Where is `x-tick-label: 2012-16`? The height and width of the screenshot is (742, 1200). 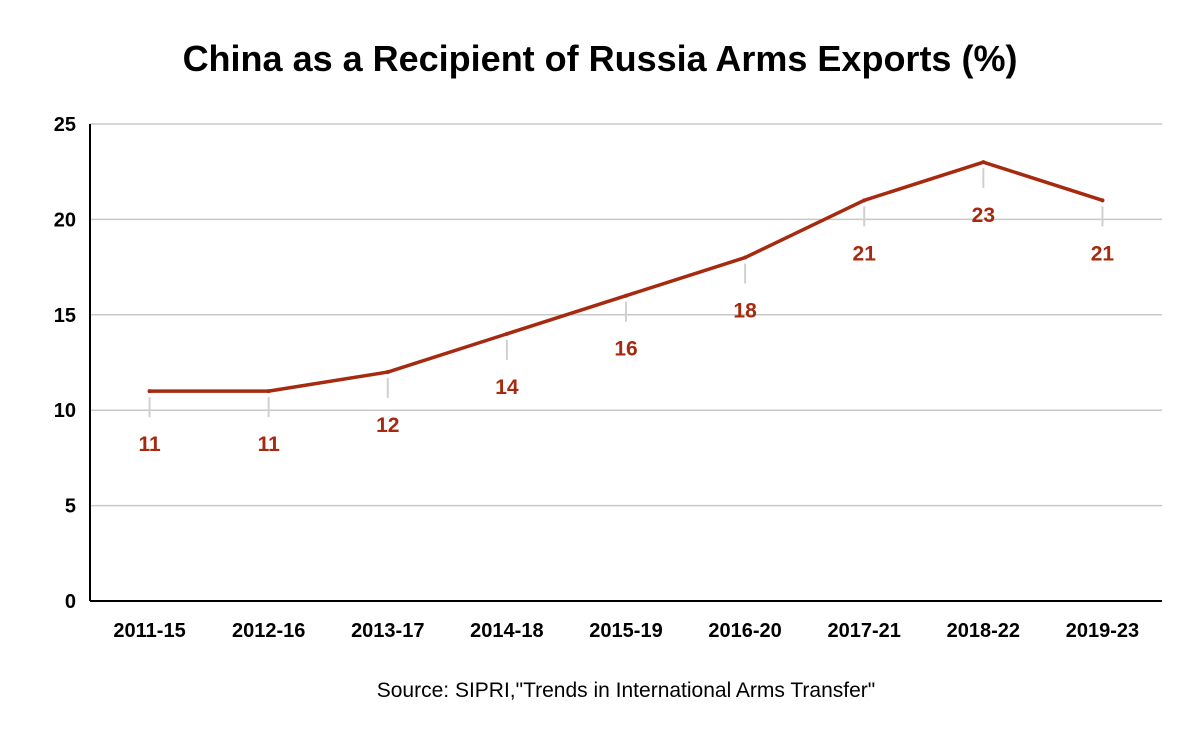
x-tick-label: 2012-16 is located at coordinates (268, 631).